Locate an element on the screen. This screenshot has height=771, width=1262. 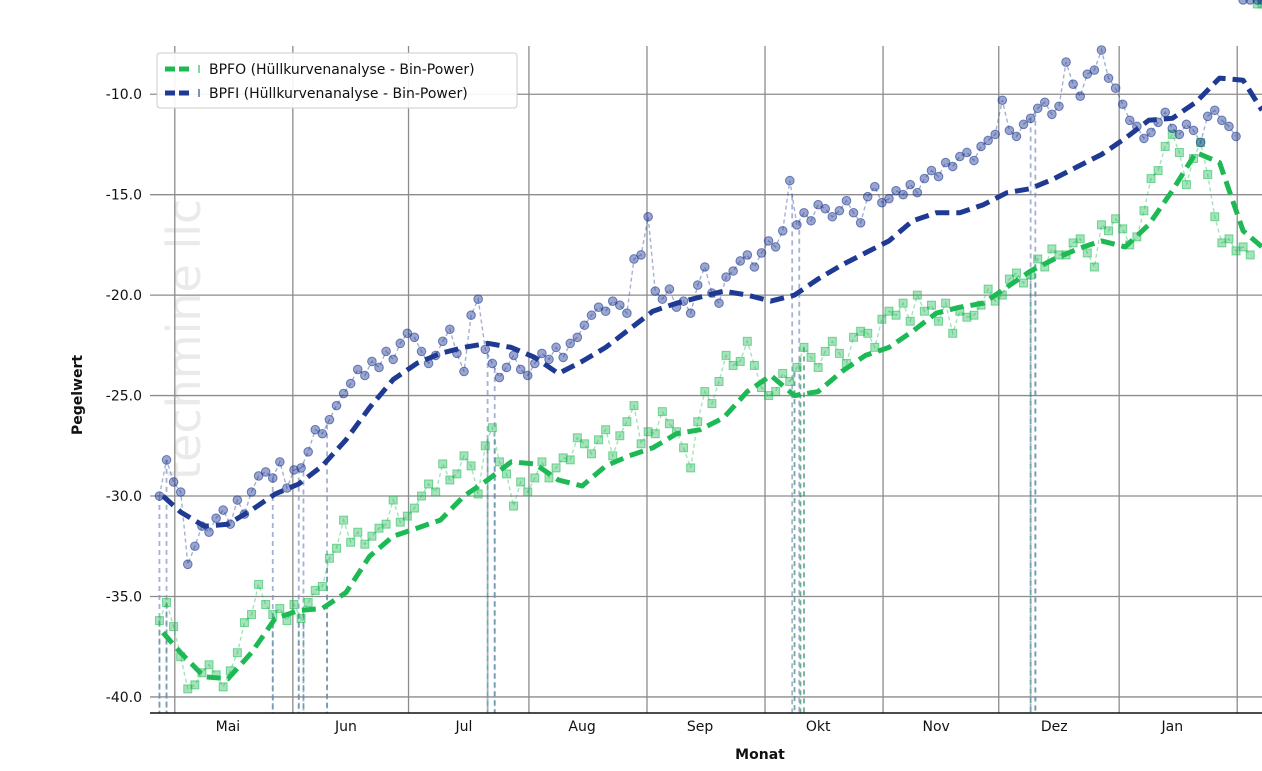
x-tick-label: Okt is located at coordinates (818, 727).